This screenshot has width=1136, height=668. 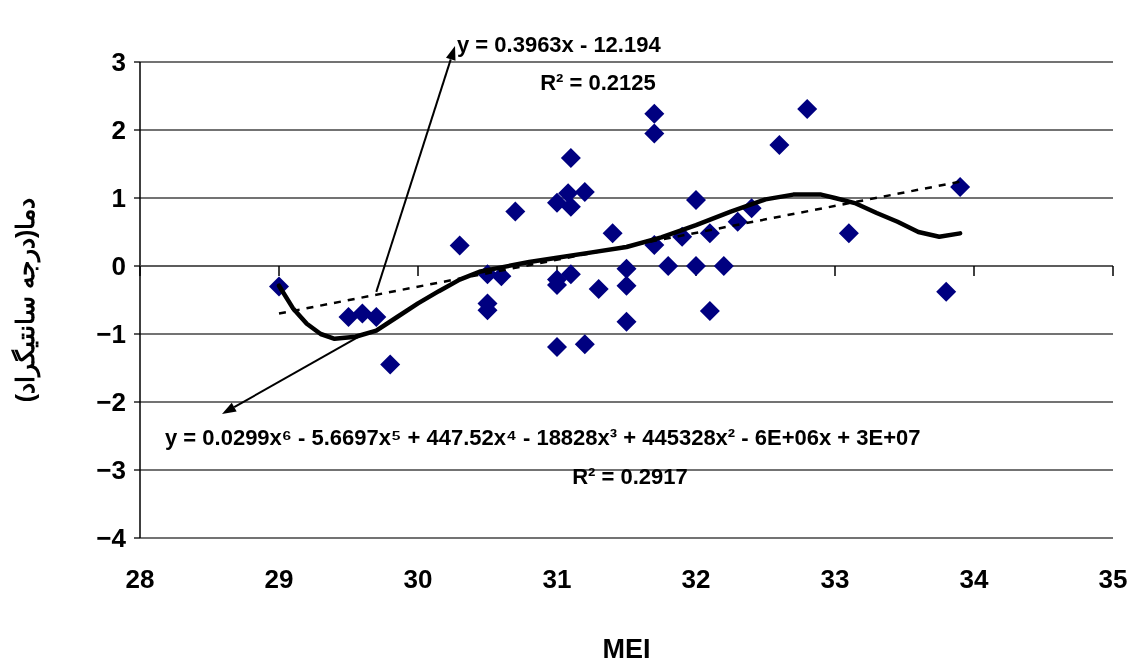 What do you see at coordinates (557, 579) in the screenshot?
I see `x-tick-label: 31` at bounding box center [557, 579].